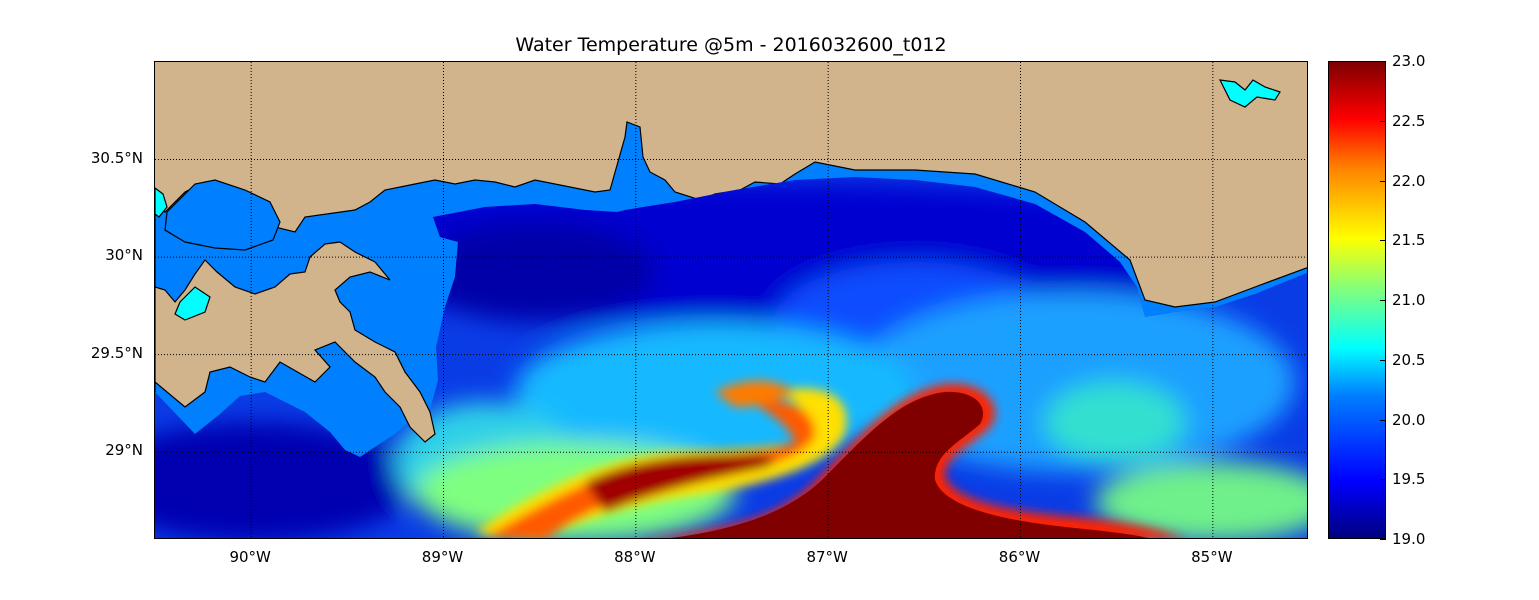 The width and height of the screenshot is (1539, 600). What do you see at coordinates (635, 557) in the screenshot?
I see `lon-label: 88°W` at bounding box center [635, 557].